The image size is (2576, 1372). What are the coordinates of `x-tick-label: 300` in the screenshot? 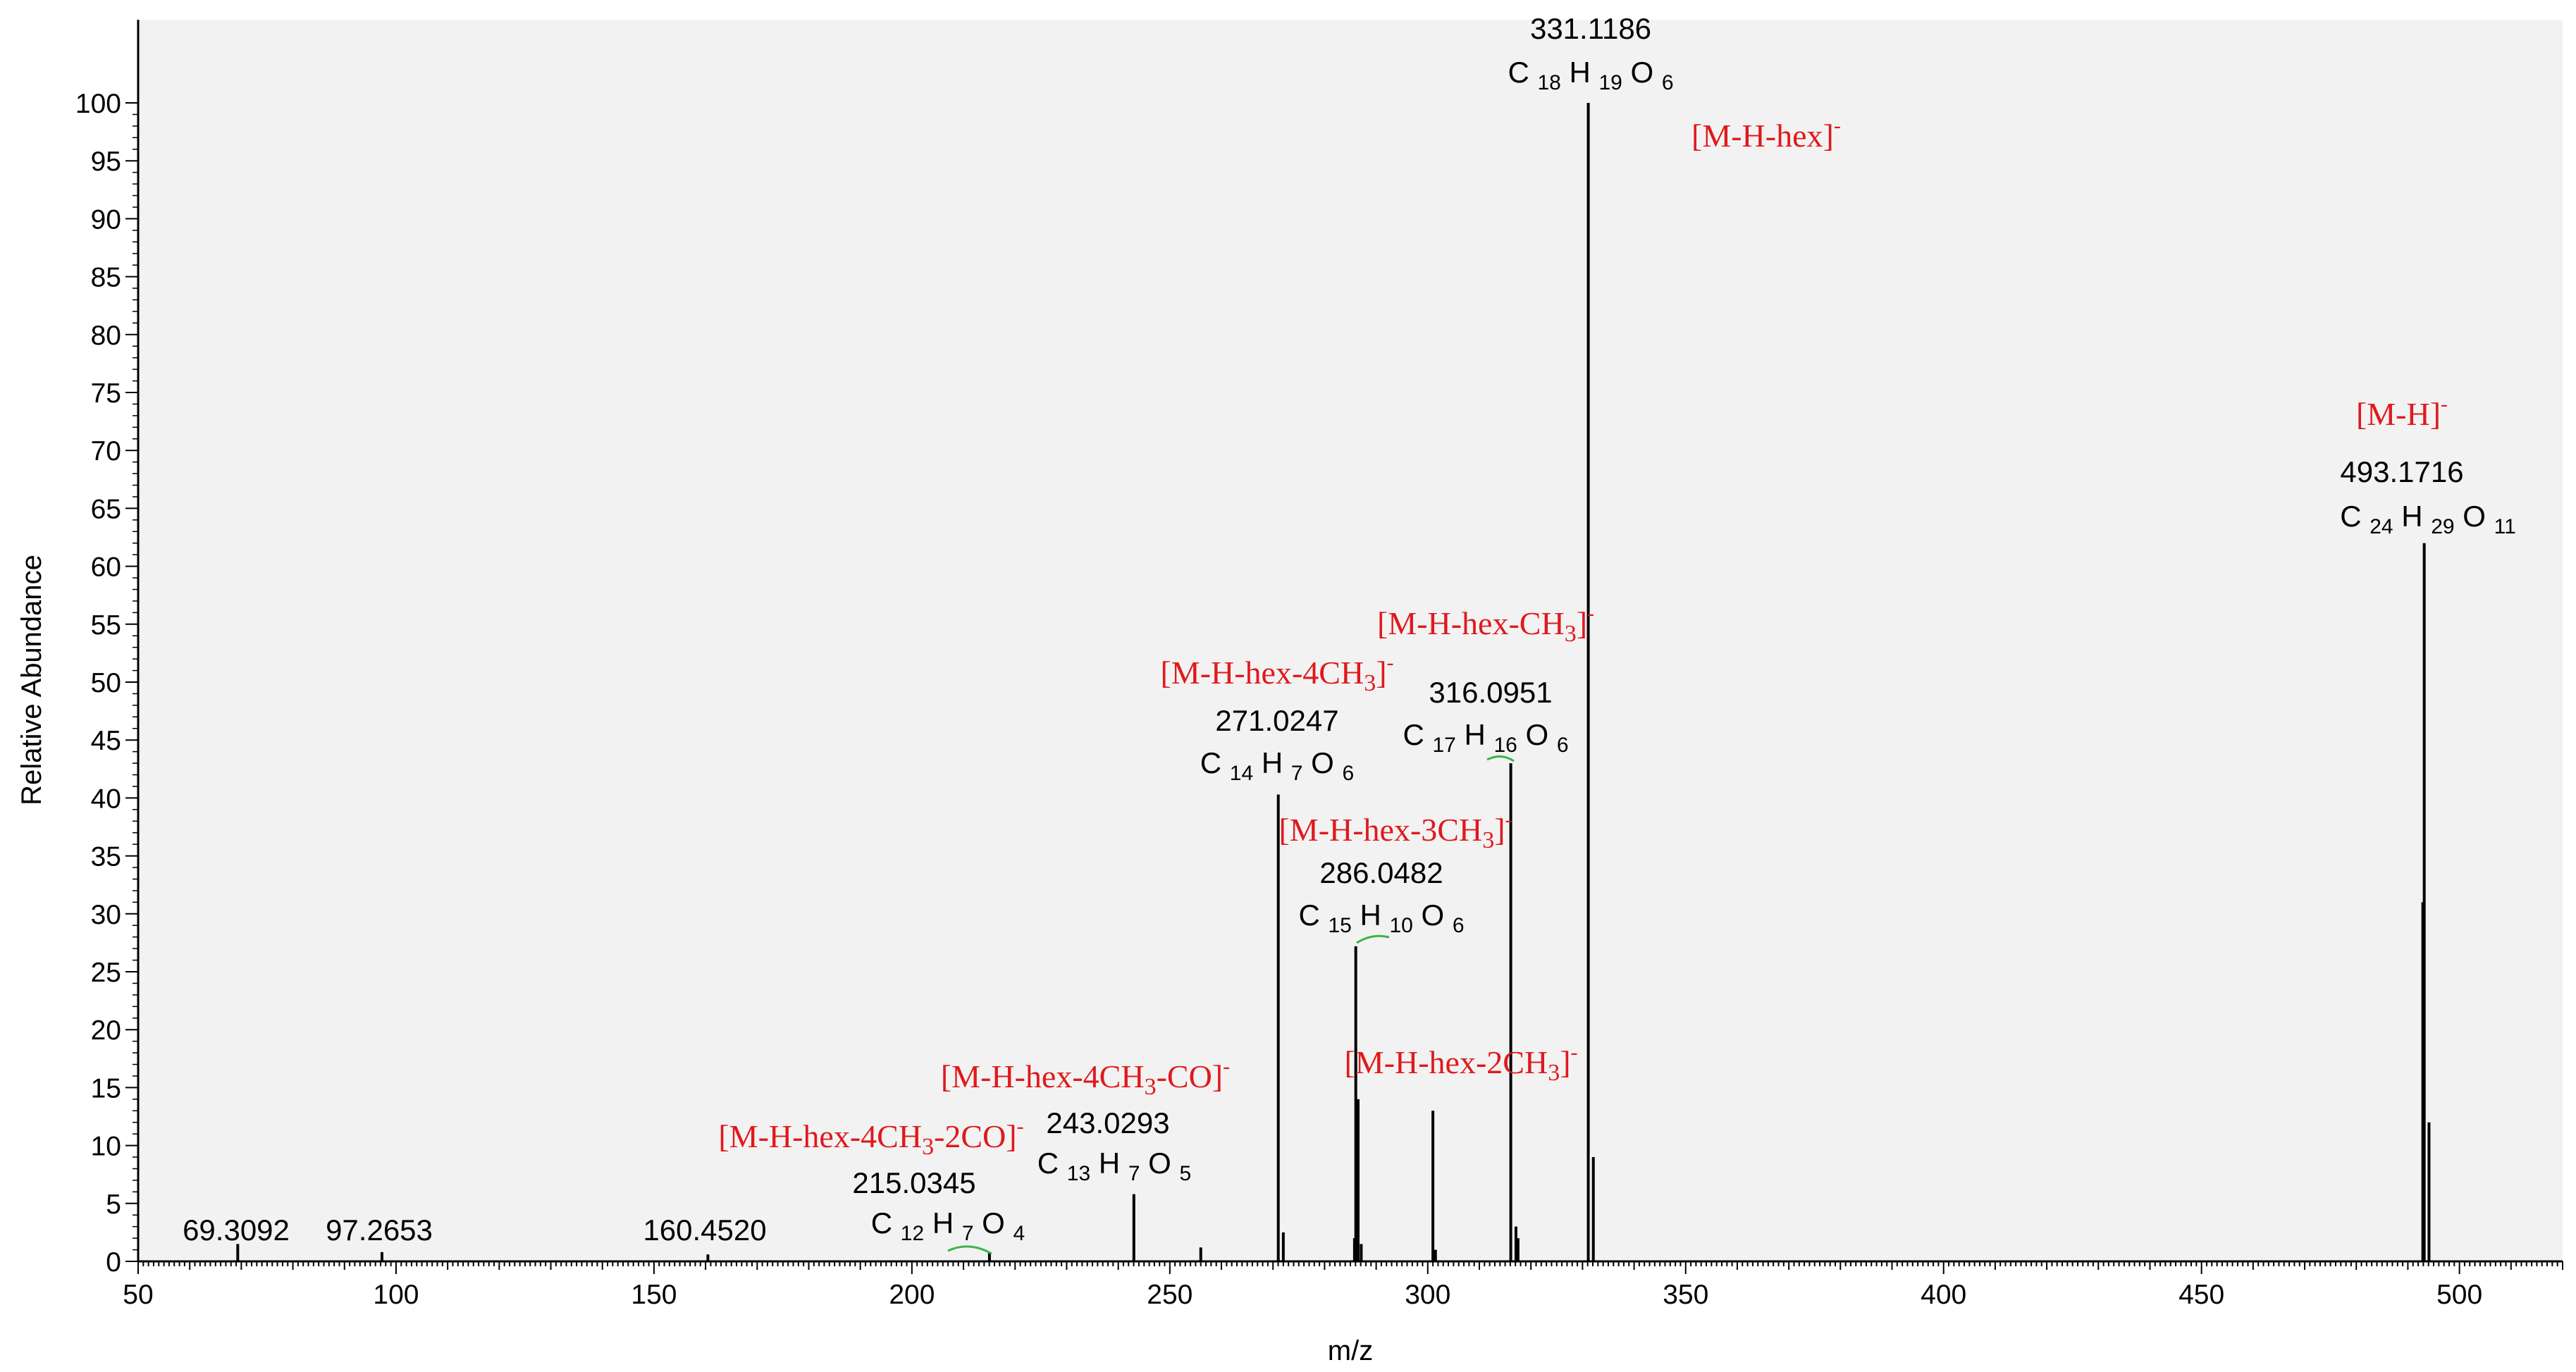 It's located at (1428, 1295).